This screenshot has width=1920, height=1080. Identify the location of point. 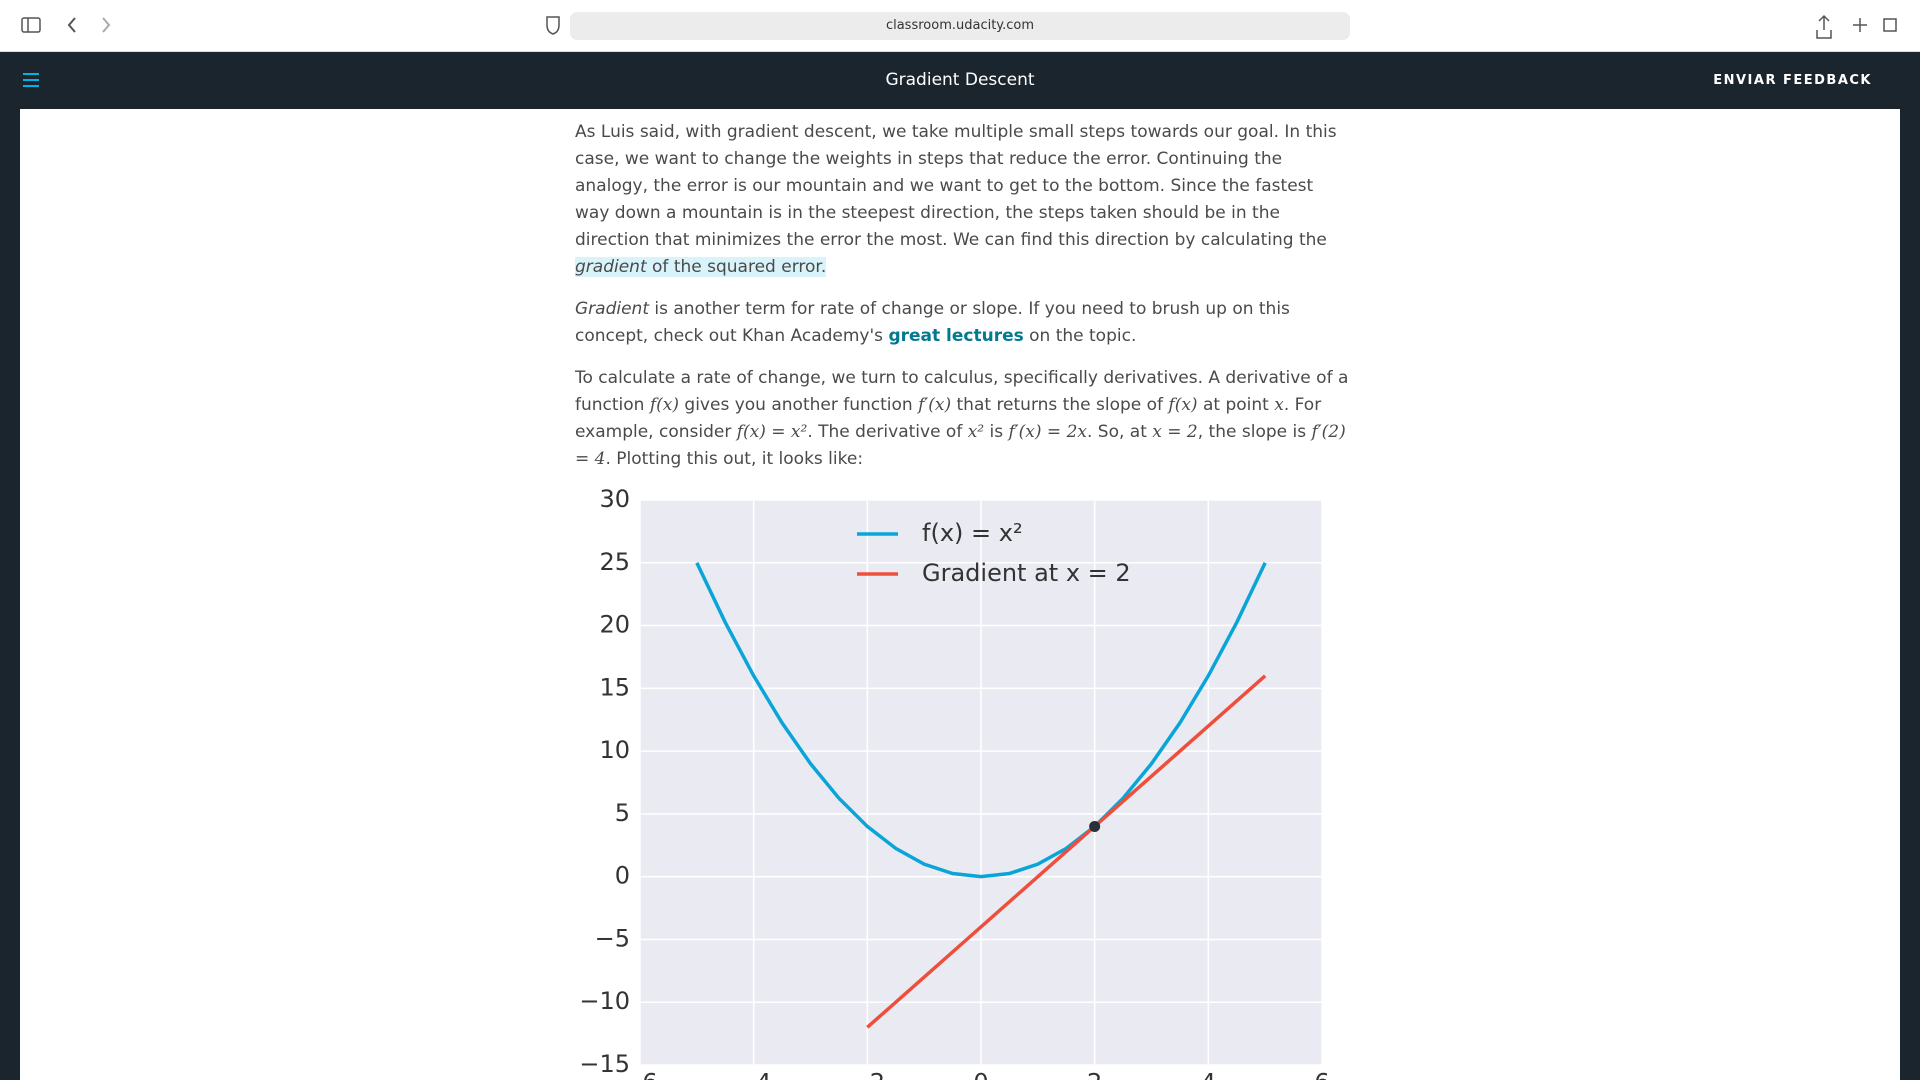
(1095, 826).